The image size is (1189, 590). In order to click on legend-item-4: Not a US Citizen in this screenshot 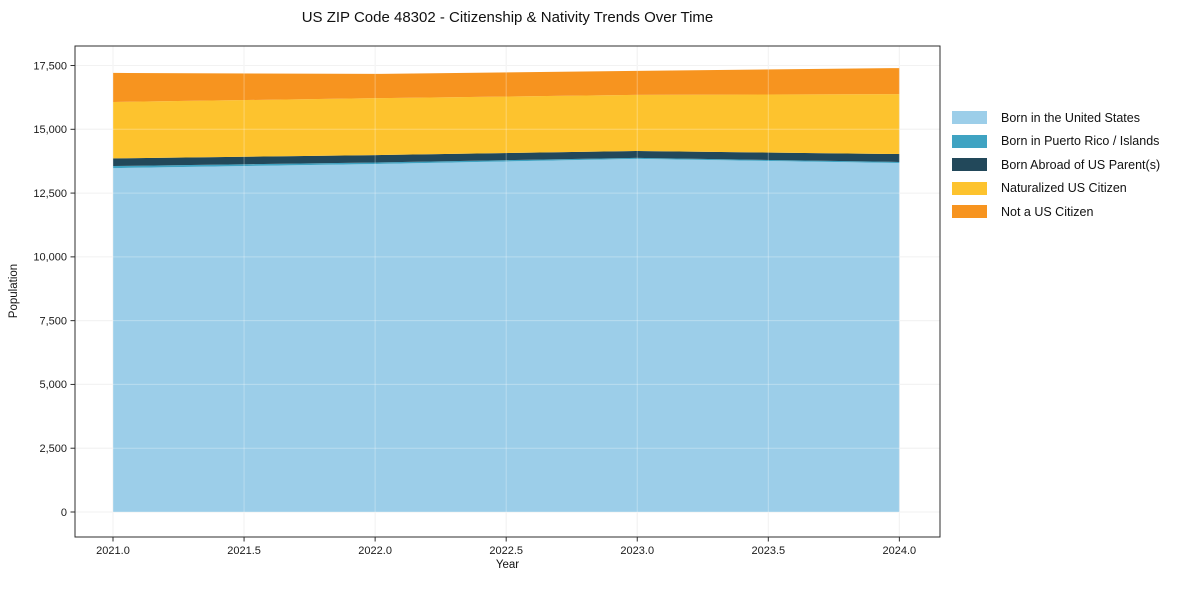, I will do `click(1056, 212)`.